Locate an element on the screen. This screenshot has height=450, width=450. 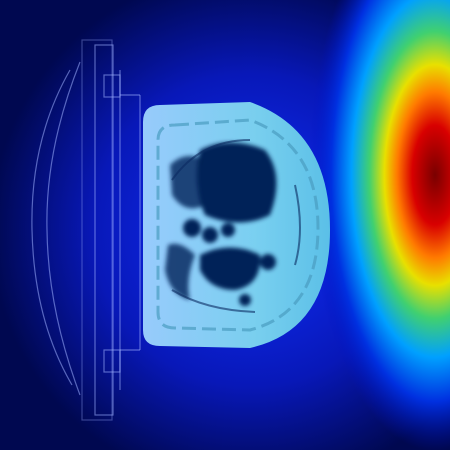
internal-lines is located at coordinates (236, 226).